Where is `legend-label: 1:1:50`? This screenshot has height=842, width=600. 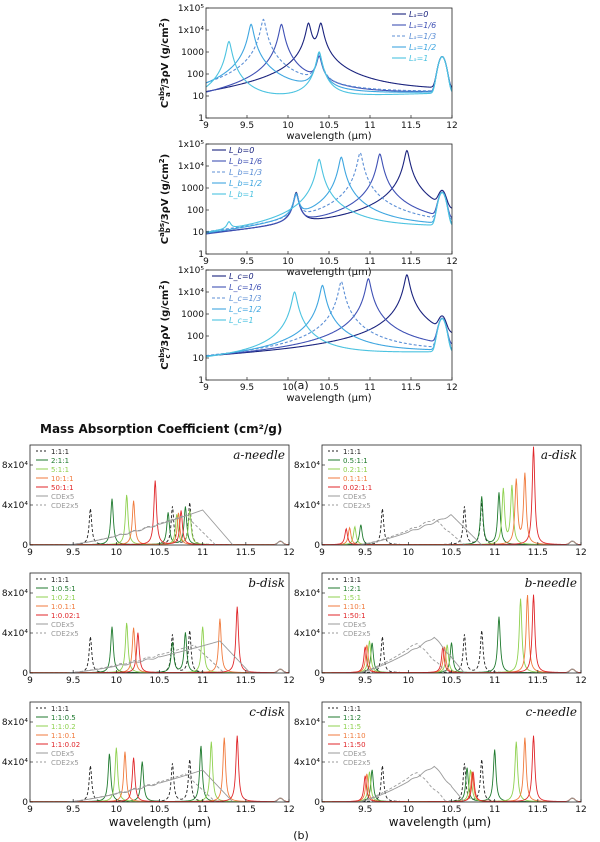
legend-label: 1:1:50 is located at coordinates (354, 745).